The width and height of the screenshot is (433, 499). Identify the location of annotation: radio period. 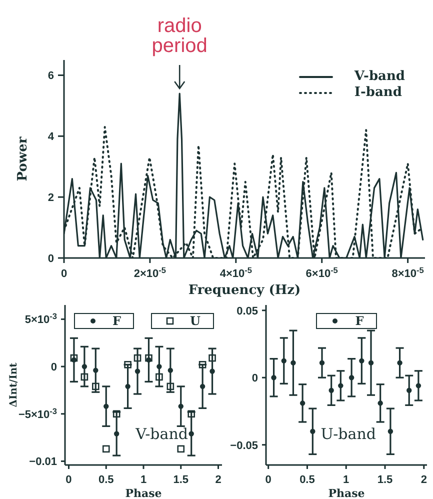
(180, 36).